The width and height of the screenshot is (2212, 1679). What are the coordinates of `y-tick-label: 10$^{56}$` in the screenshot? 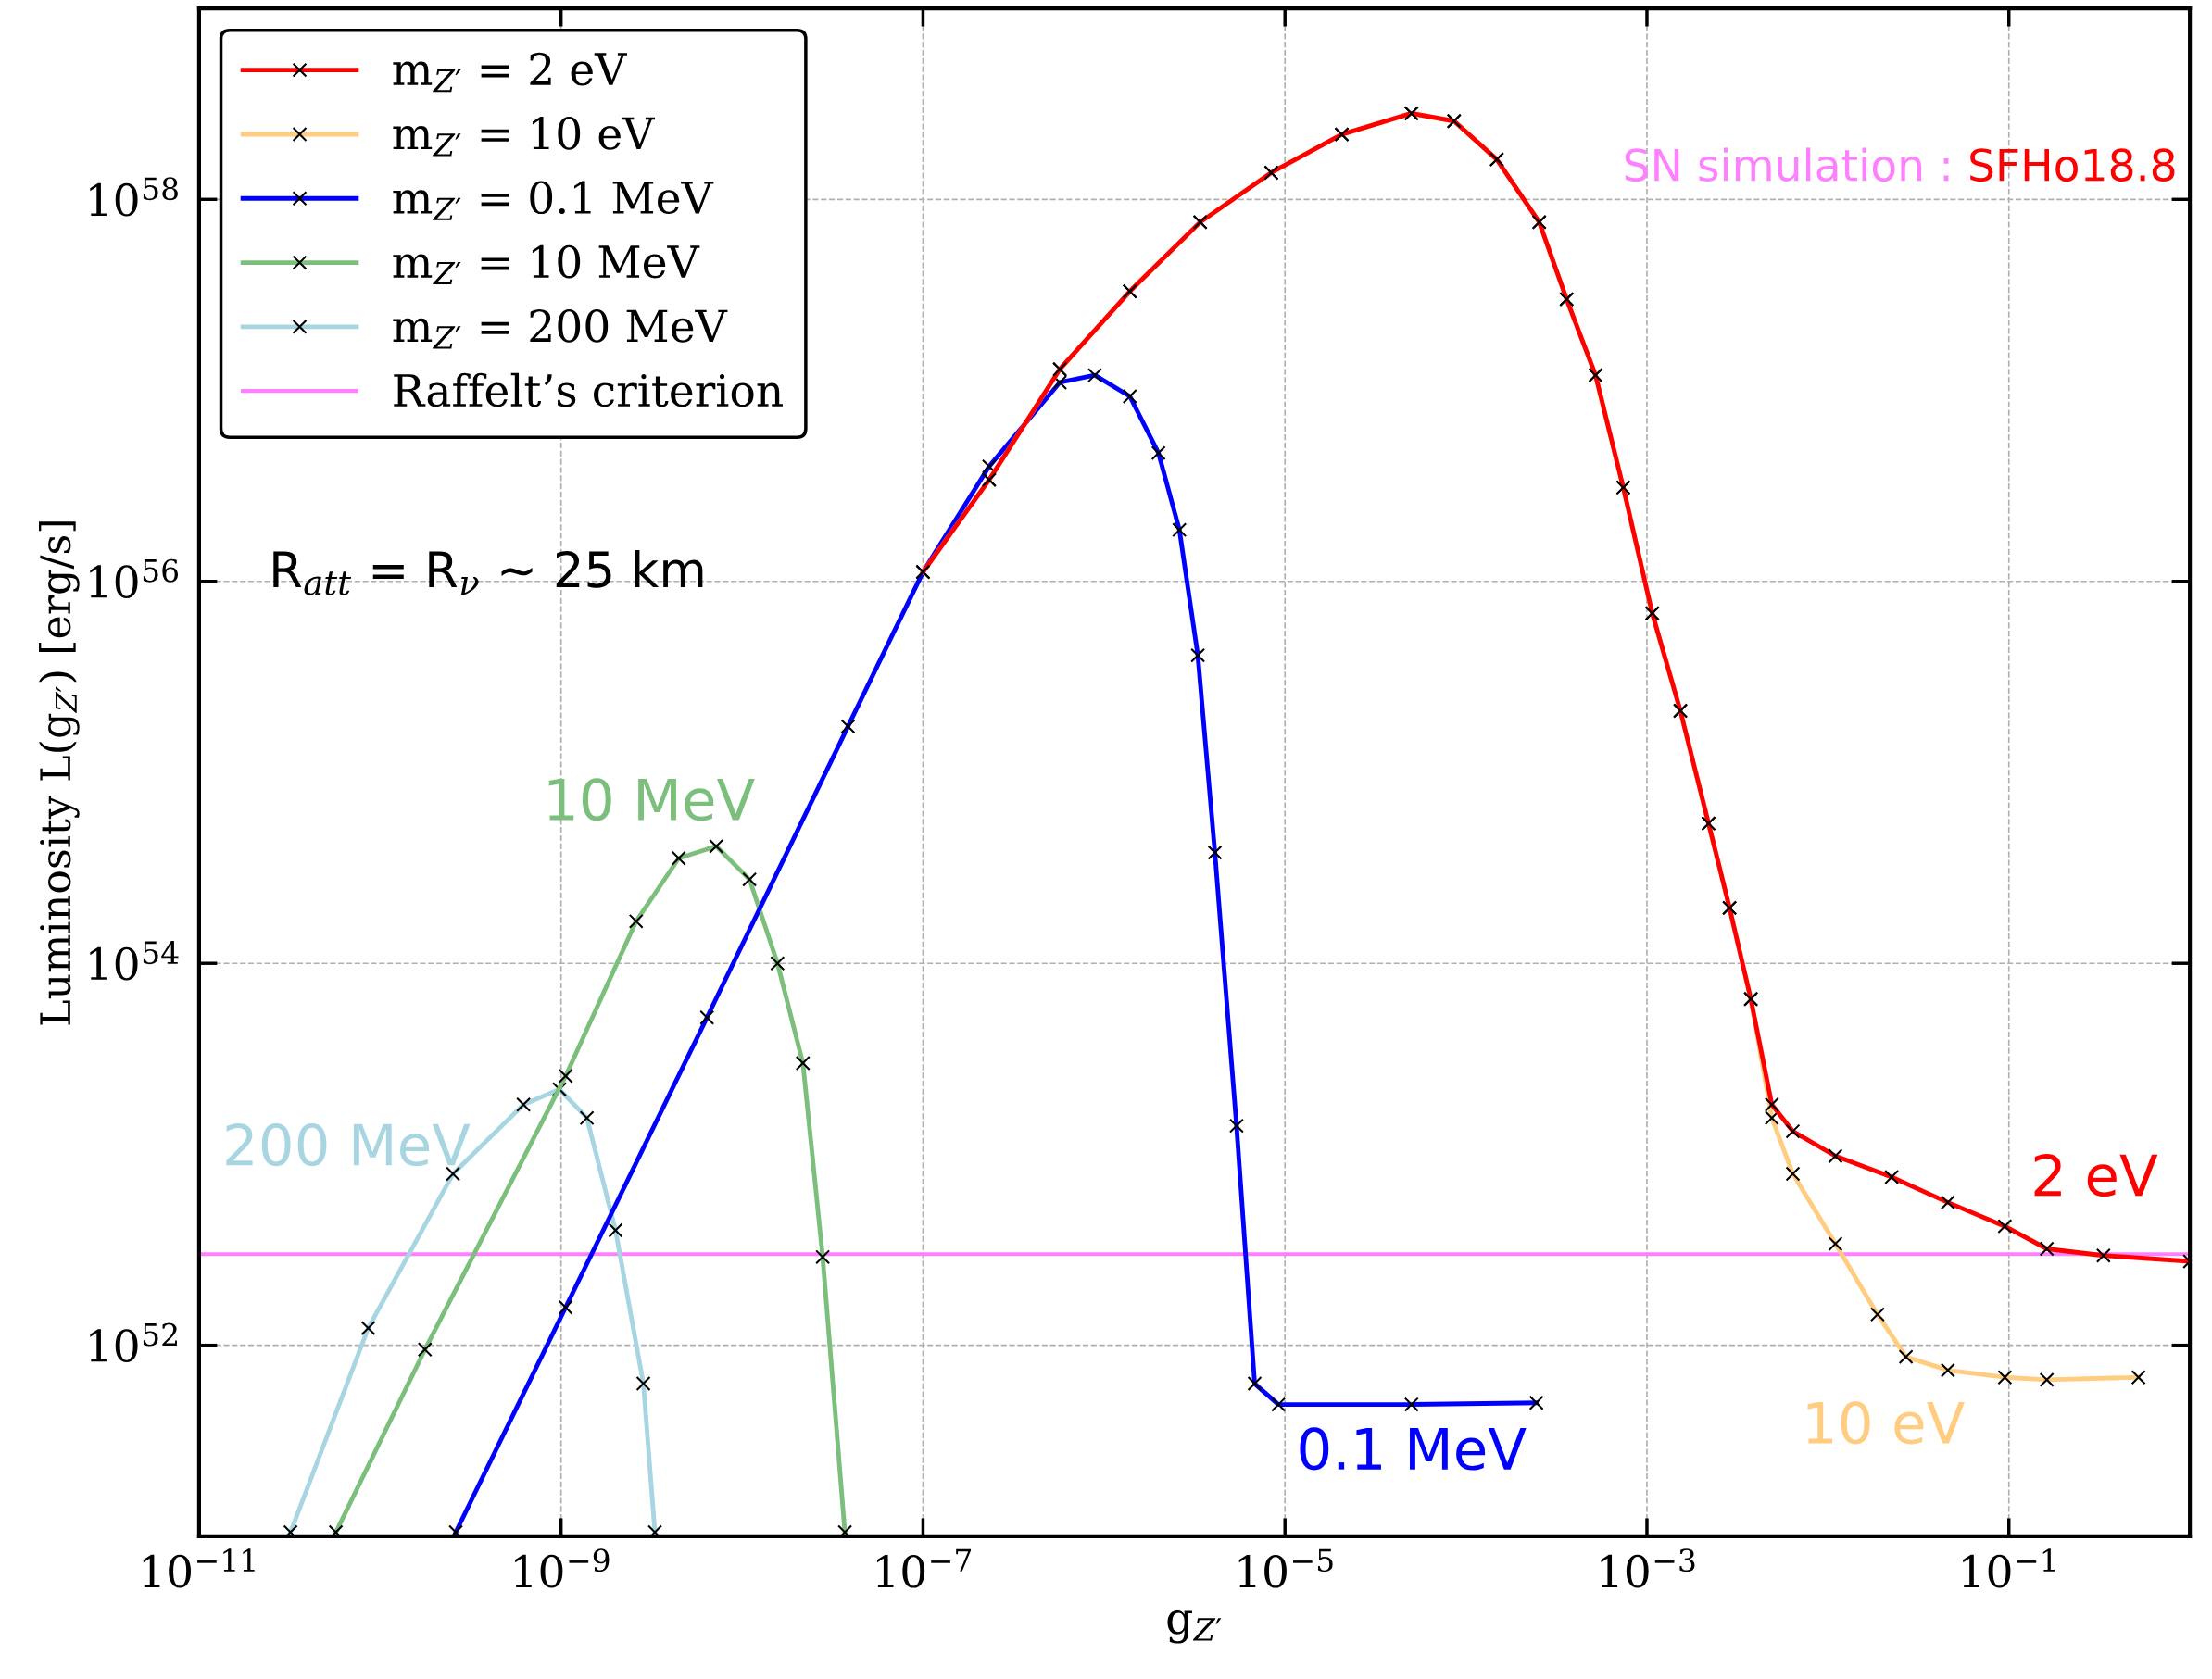 It's located at (134, 579).